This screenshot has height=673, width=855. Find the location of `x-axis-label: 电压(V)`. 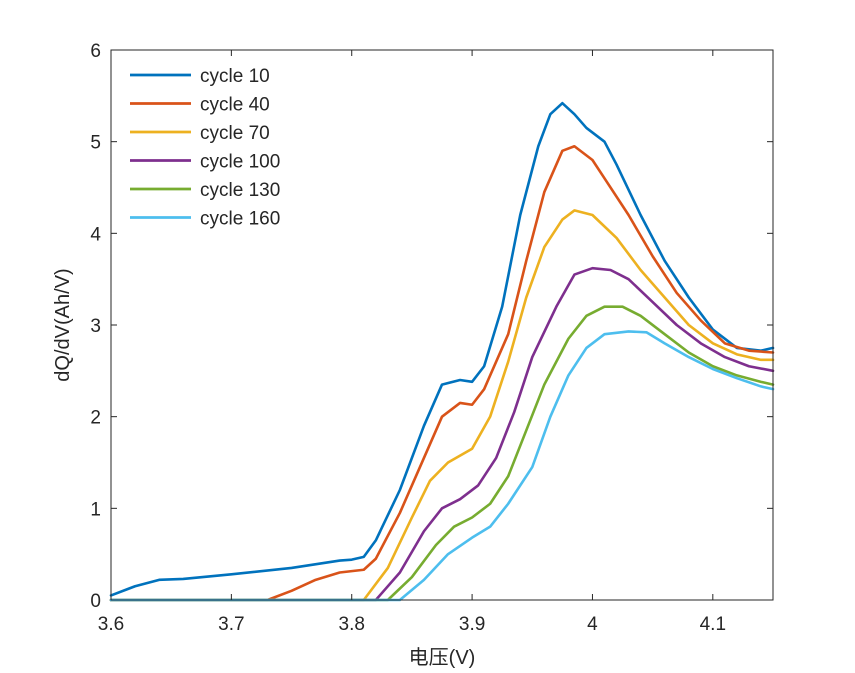

x-axis-label: 电压(V) is located at coordinates (442, 657).